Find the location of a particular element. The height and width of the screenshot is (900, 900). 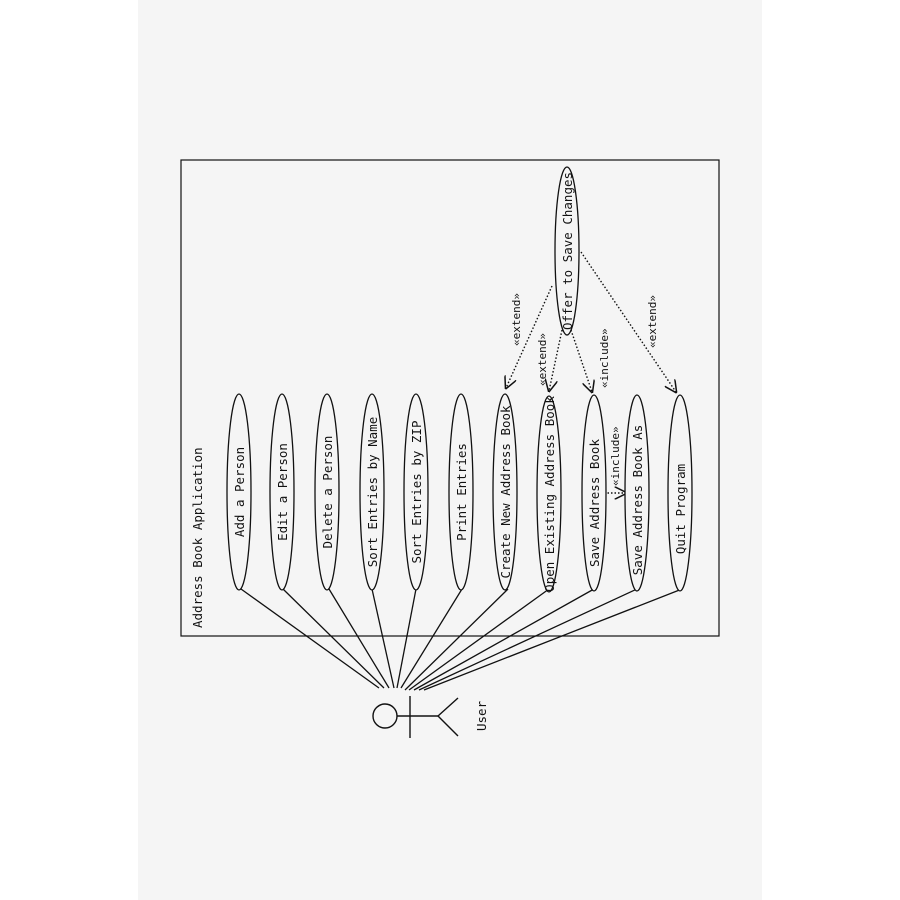

use-case-print-entries: Print Entries is located at coordinates (461, 492).